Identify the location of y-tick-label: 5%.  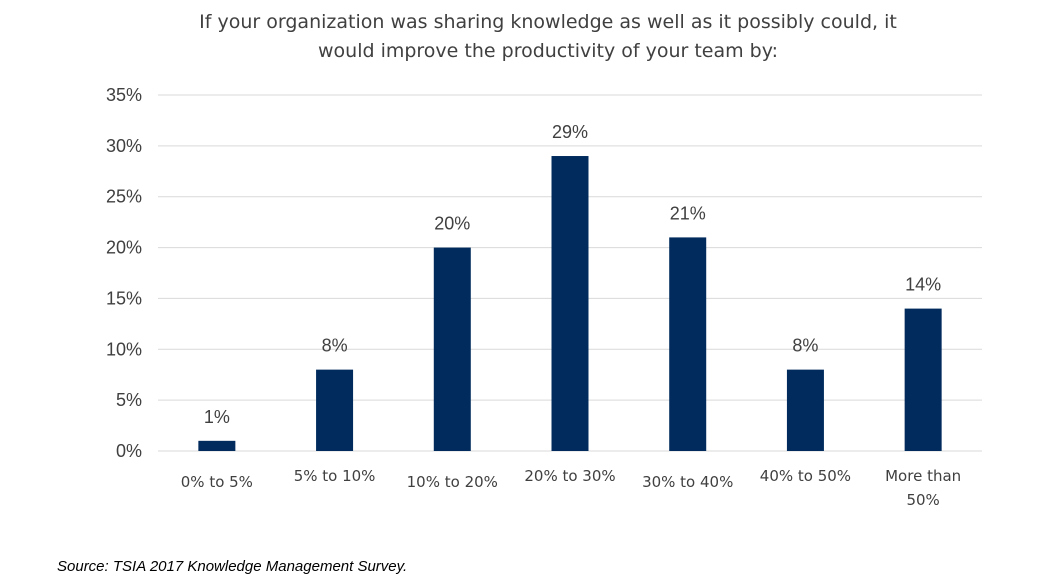
(129, 400).